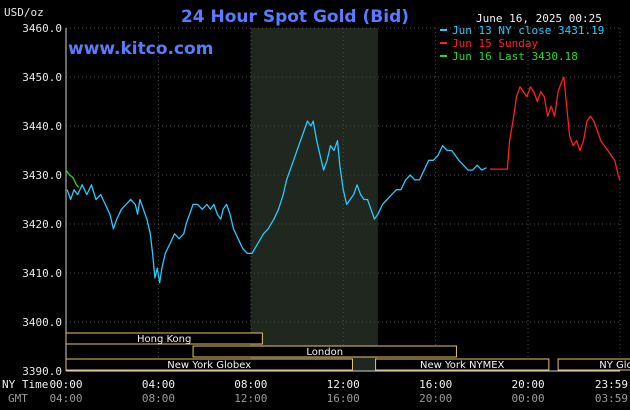 This screenshot has width=630, height=410. What do you see at coordinates (611, 398) in the screenshot?
I see `x-tick-label-gmt: 03:59` at bounding box center [611, 398].